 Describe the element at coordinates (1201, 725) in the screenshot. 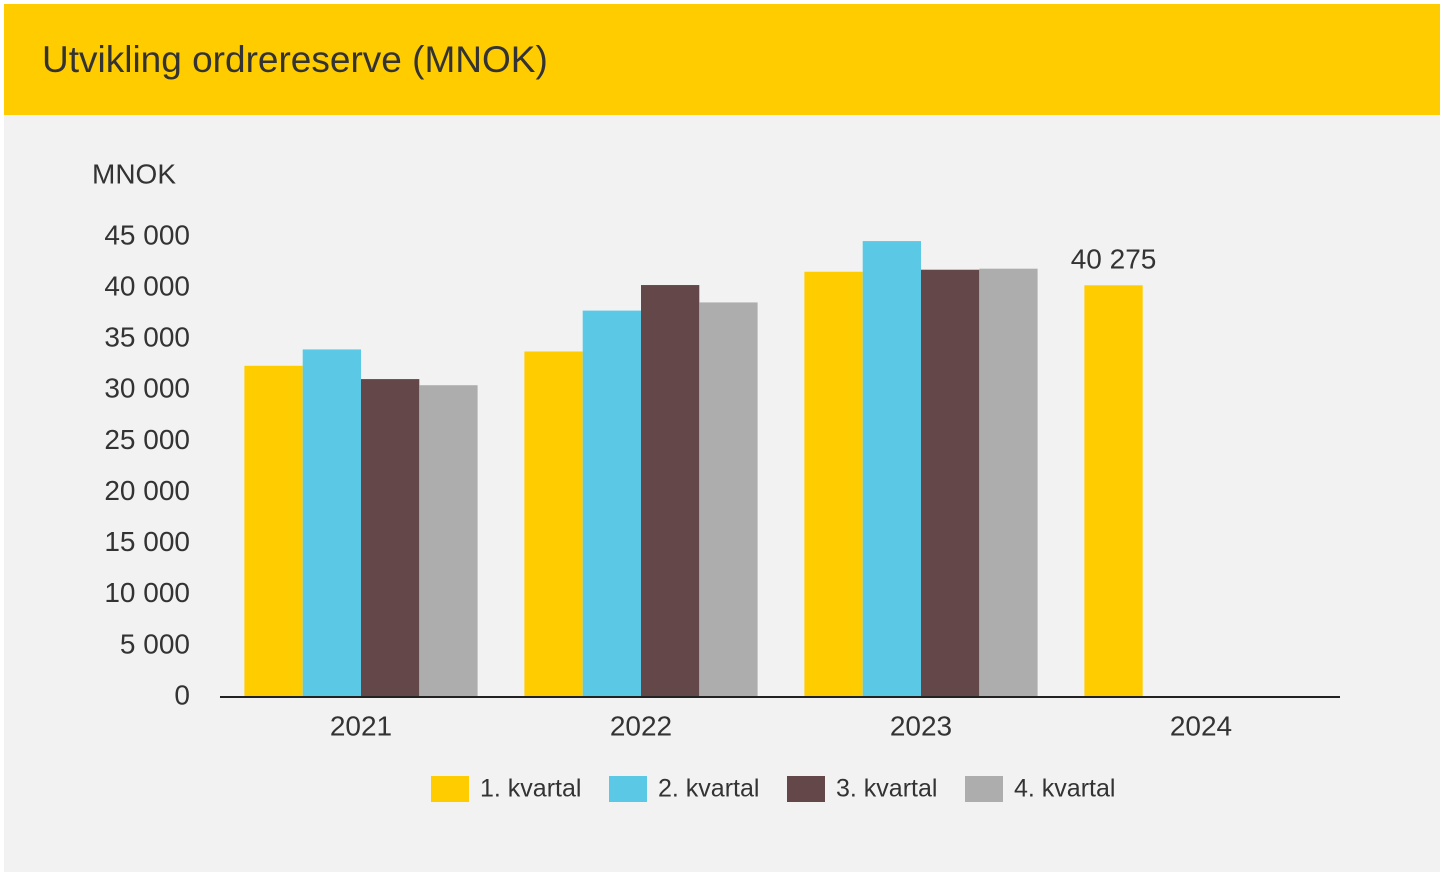

I see `x-tick-label: 2024` at that location.